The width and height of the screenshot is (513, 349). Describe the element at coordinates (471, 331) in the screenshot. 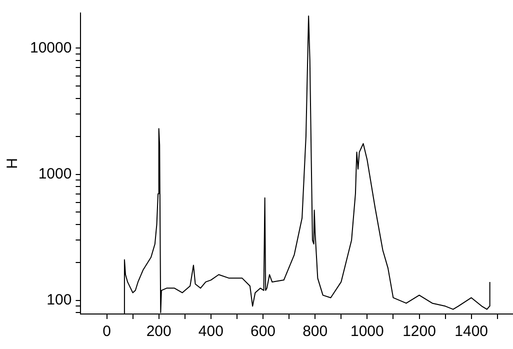

I see `x-tick-label: 1400` at that location.